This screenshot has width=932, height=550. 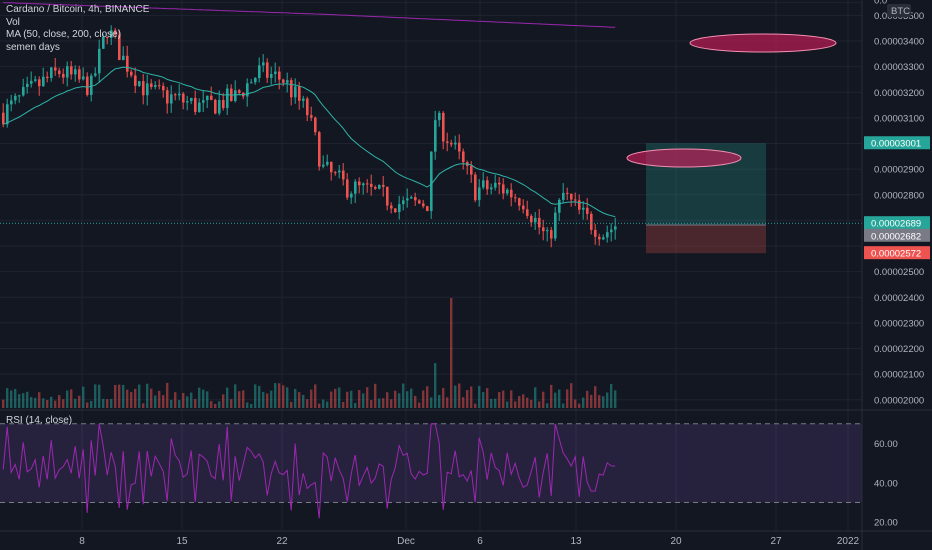 What do you see at coordinates (776, 541) in the screenshot?
I see `time-tick-label: 27` at bounding box center [776, 541].